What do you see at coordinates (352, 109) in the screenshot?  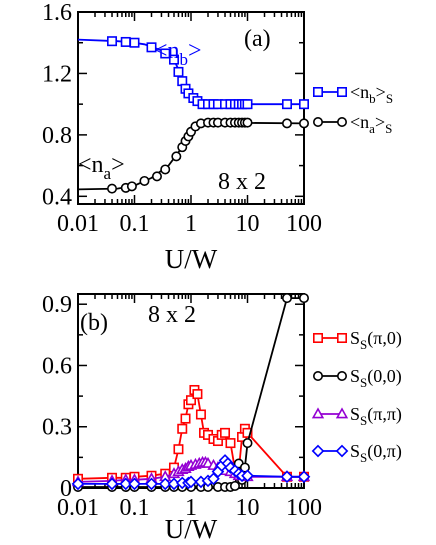 I see `panel-a-legend: <nb>S<na>S` at bounding box center [352, 109].